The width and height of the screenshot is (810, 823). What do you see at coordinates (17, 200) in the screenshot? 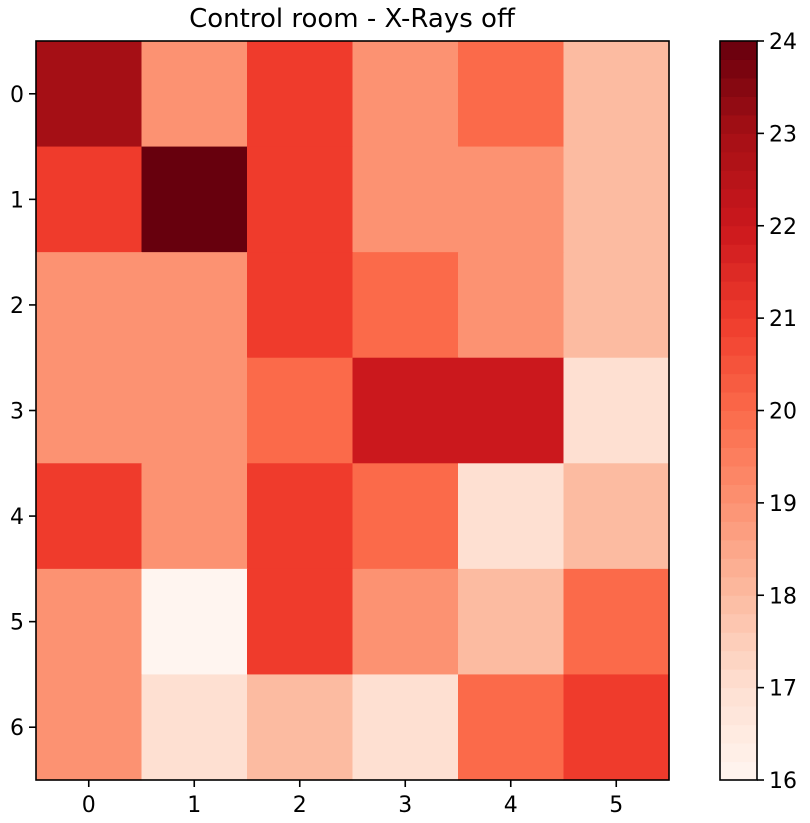
I see `y-tick-label: 1` at bounding box center [17, 200].